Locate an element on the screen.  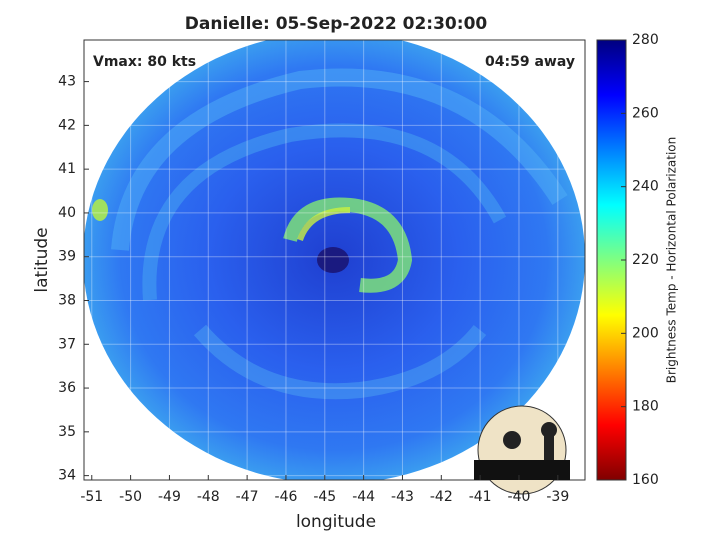
x-tick-label: -47 is located at coordinates (247, 497).